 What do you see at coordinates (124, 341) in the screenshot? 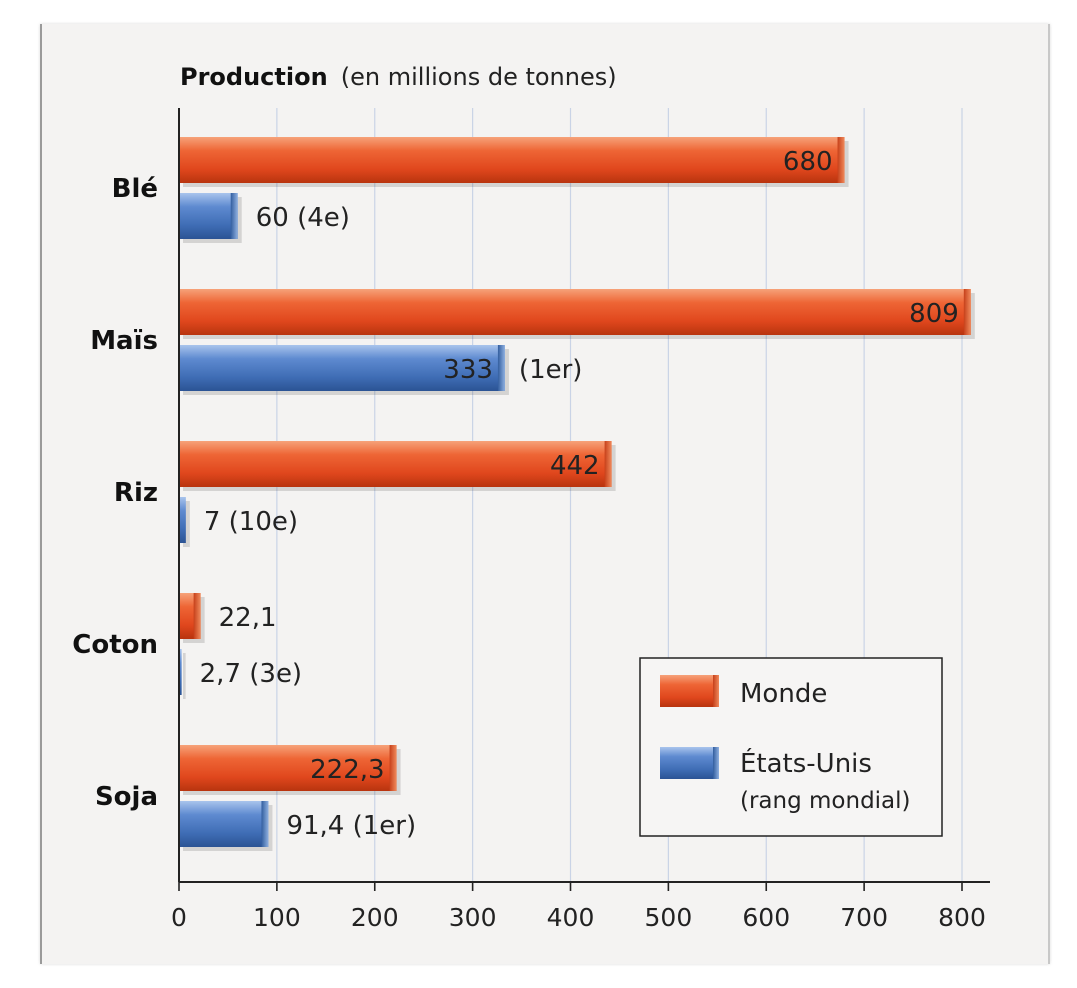
I see `category-label-mais: Maïs` at bounding box center [124, 341].